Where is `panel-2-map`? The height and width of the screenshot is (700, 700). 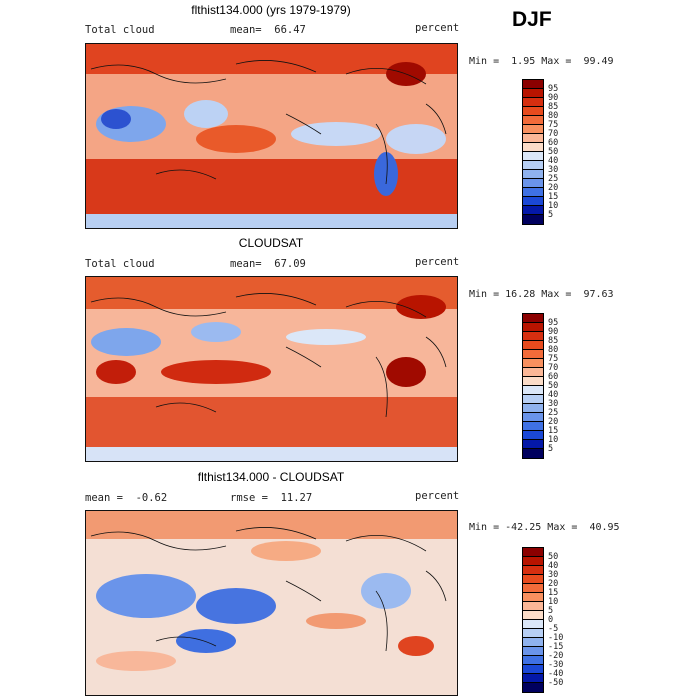 panel-2-map is located at coordinates (271, 369).